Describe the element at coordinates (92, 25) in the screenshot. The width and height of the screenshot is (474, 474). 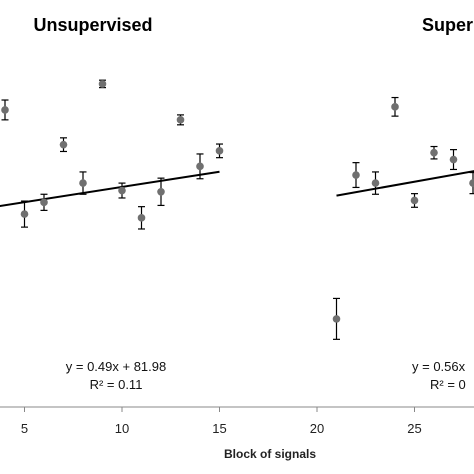
I see `panel-title-unsupervised: Unsupervised` at that location.